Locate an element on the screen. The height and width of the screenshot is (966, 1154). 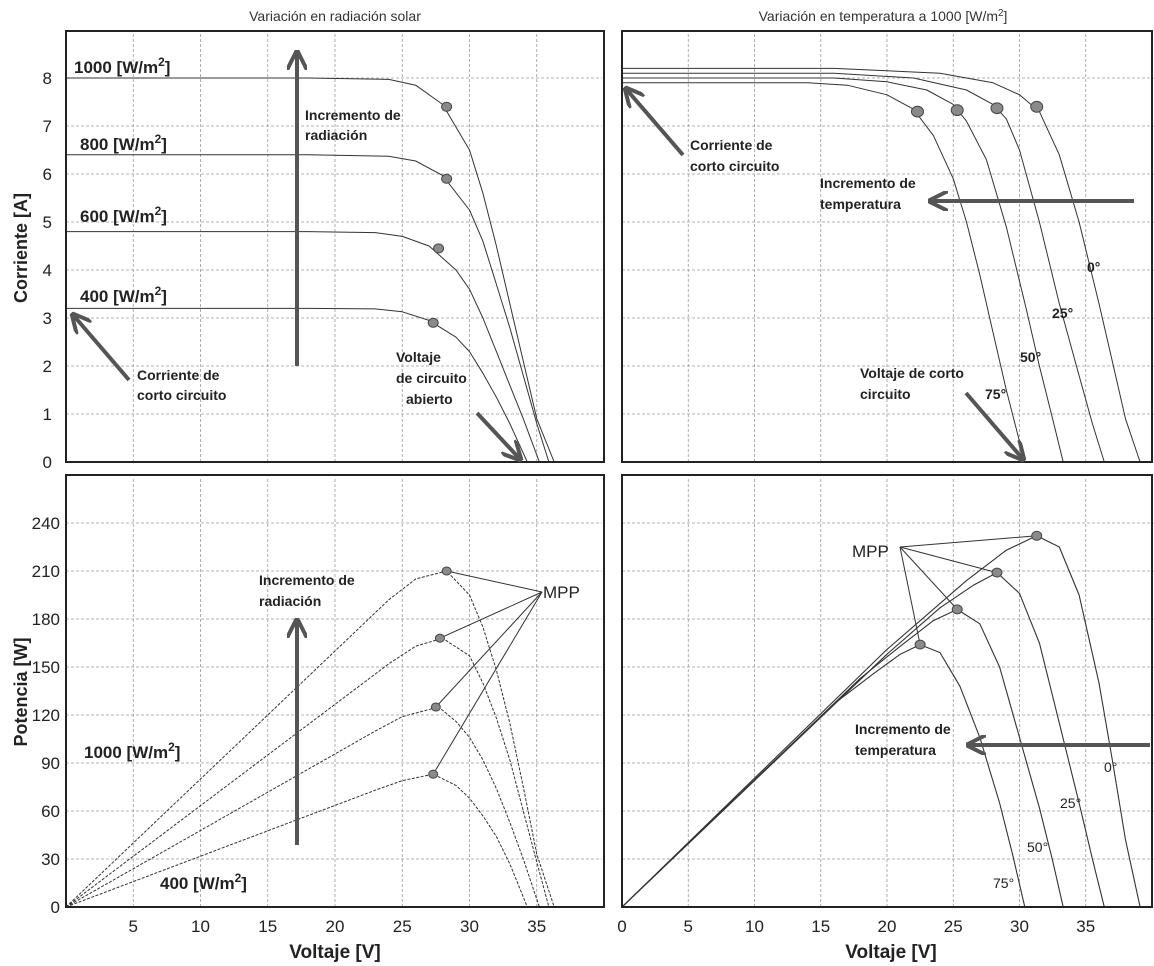
tl-corto-l1: Corriente de is located at coordinates (178, 375).